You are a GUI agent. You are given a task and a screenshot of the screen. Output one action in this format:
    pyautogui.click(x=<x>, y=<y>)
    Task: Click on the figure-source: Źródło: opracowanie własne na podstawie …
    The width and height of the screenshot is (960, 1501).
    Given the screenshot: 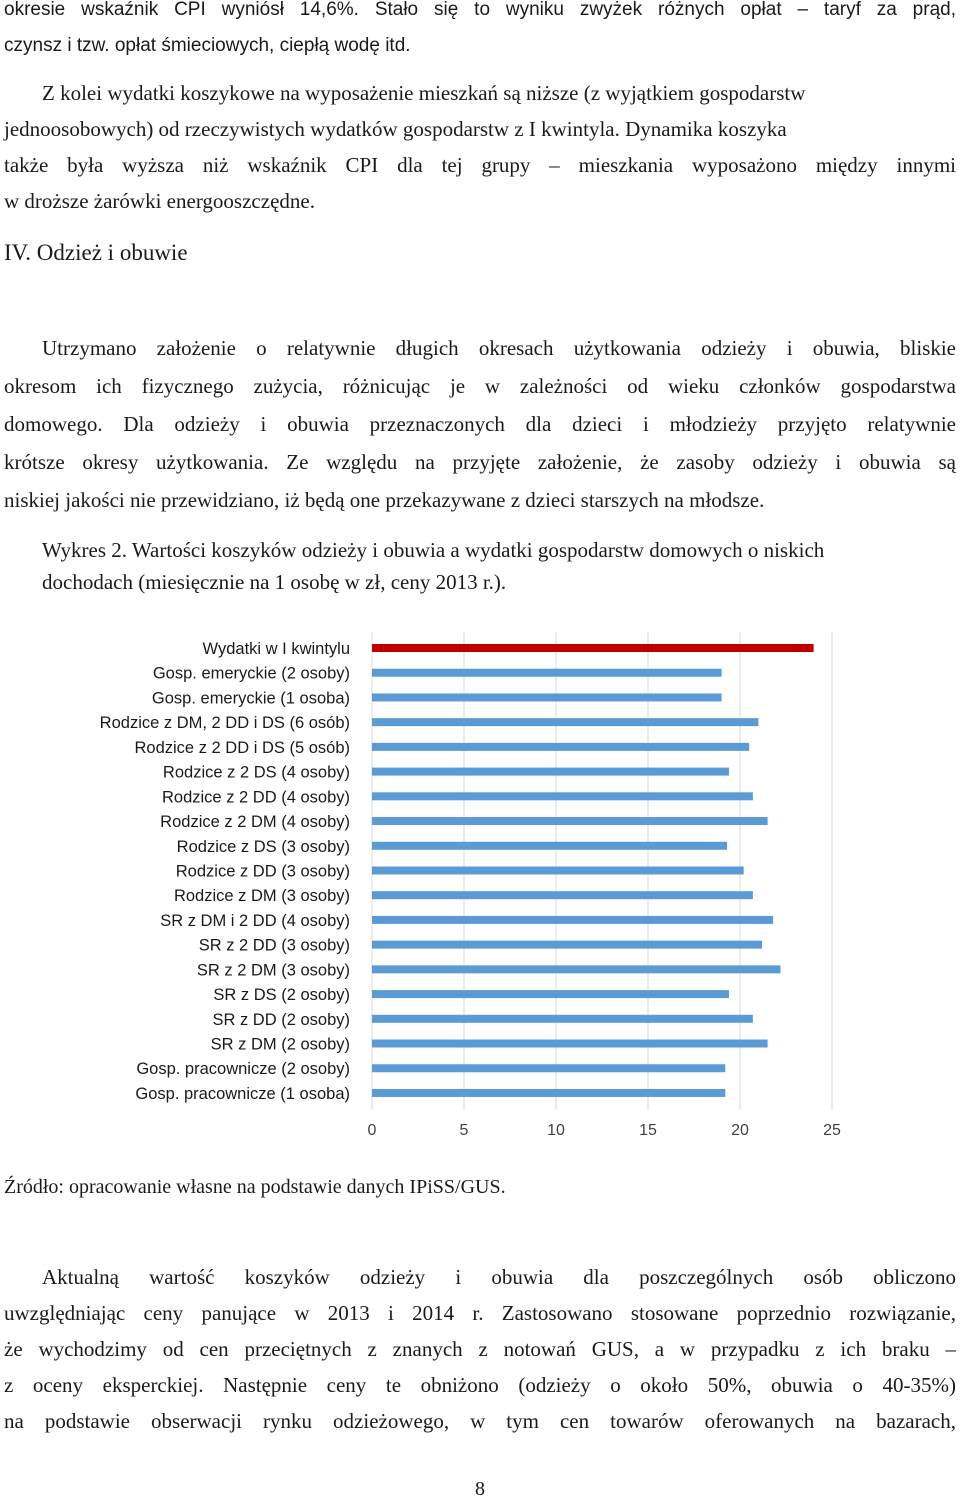 What is the action you would take?
    pyautogui.click(x=255, y=1187)
    